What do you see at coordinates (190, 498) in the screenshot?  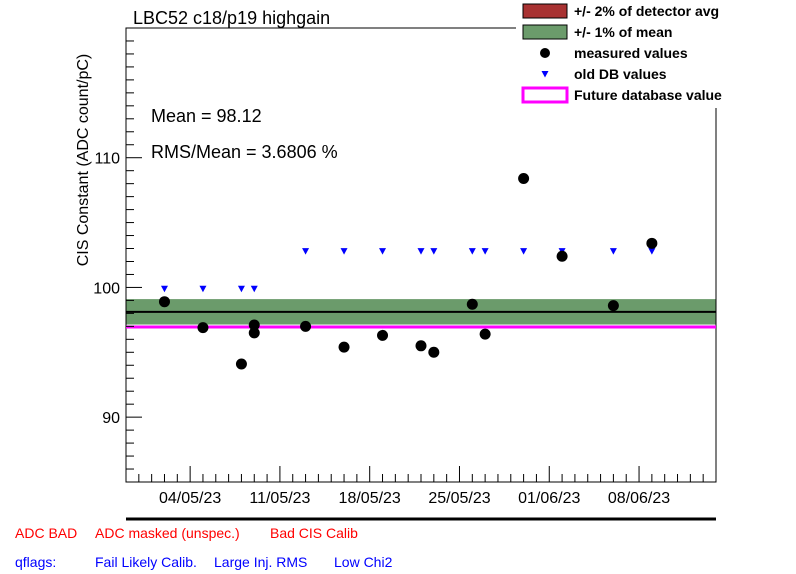 I see `x-tick-label: 04/05/23` at bounding box center [190, 498].